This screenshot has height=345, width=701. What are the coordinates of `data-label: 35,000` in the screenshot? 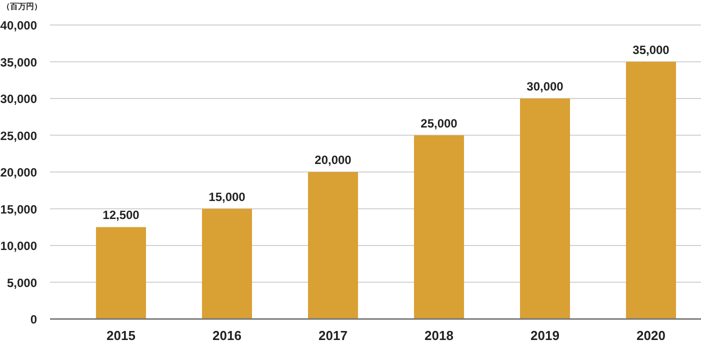 It's located at (651, 49).